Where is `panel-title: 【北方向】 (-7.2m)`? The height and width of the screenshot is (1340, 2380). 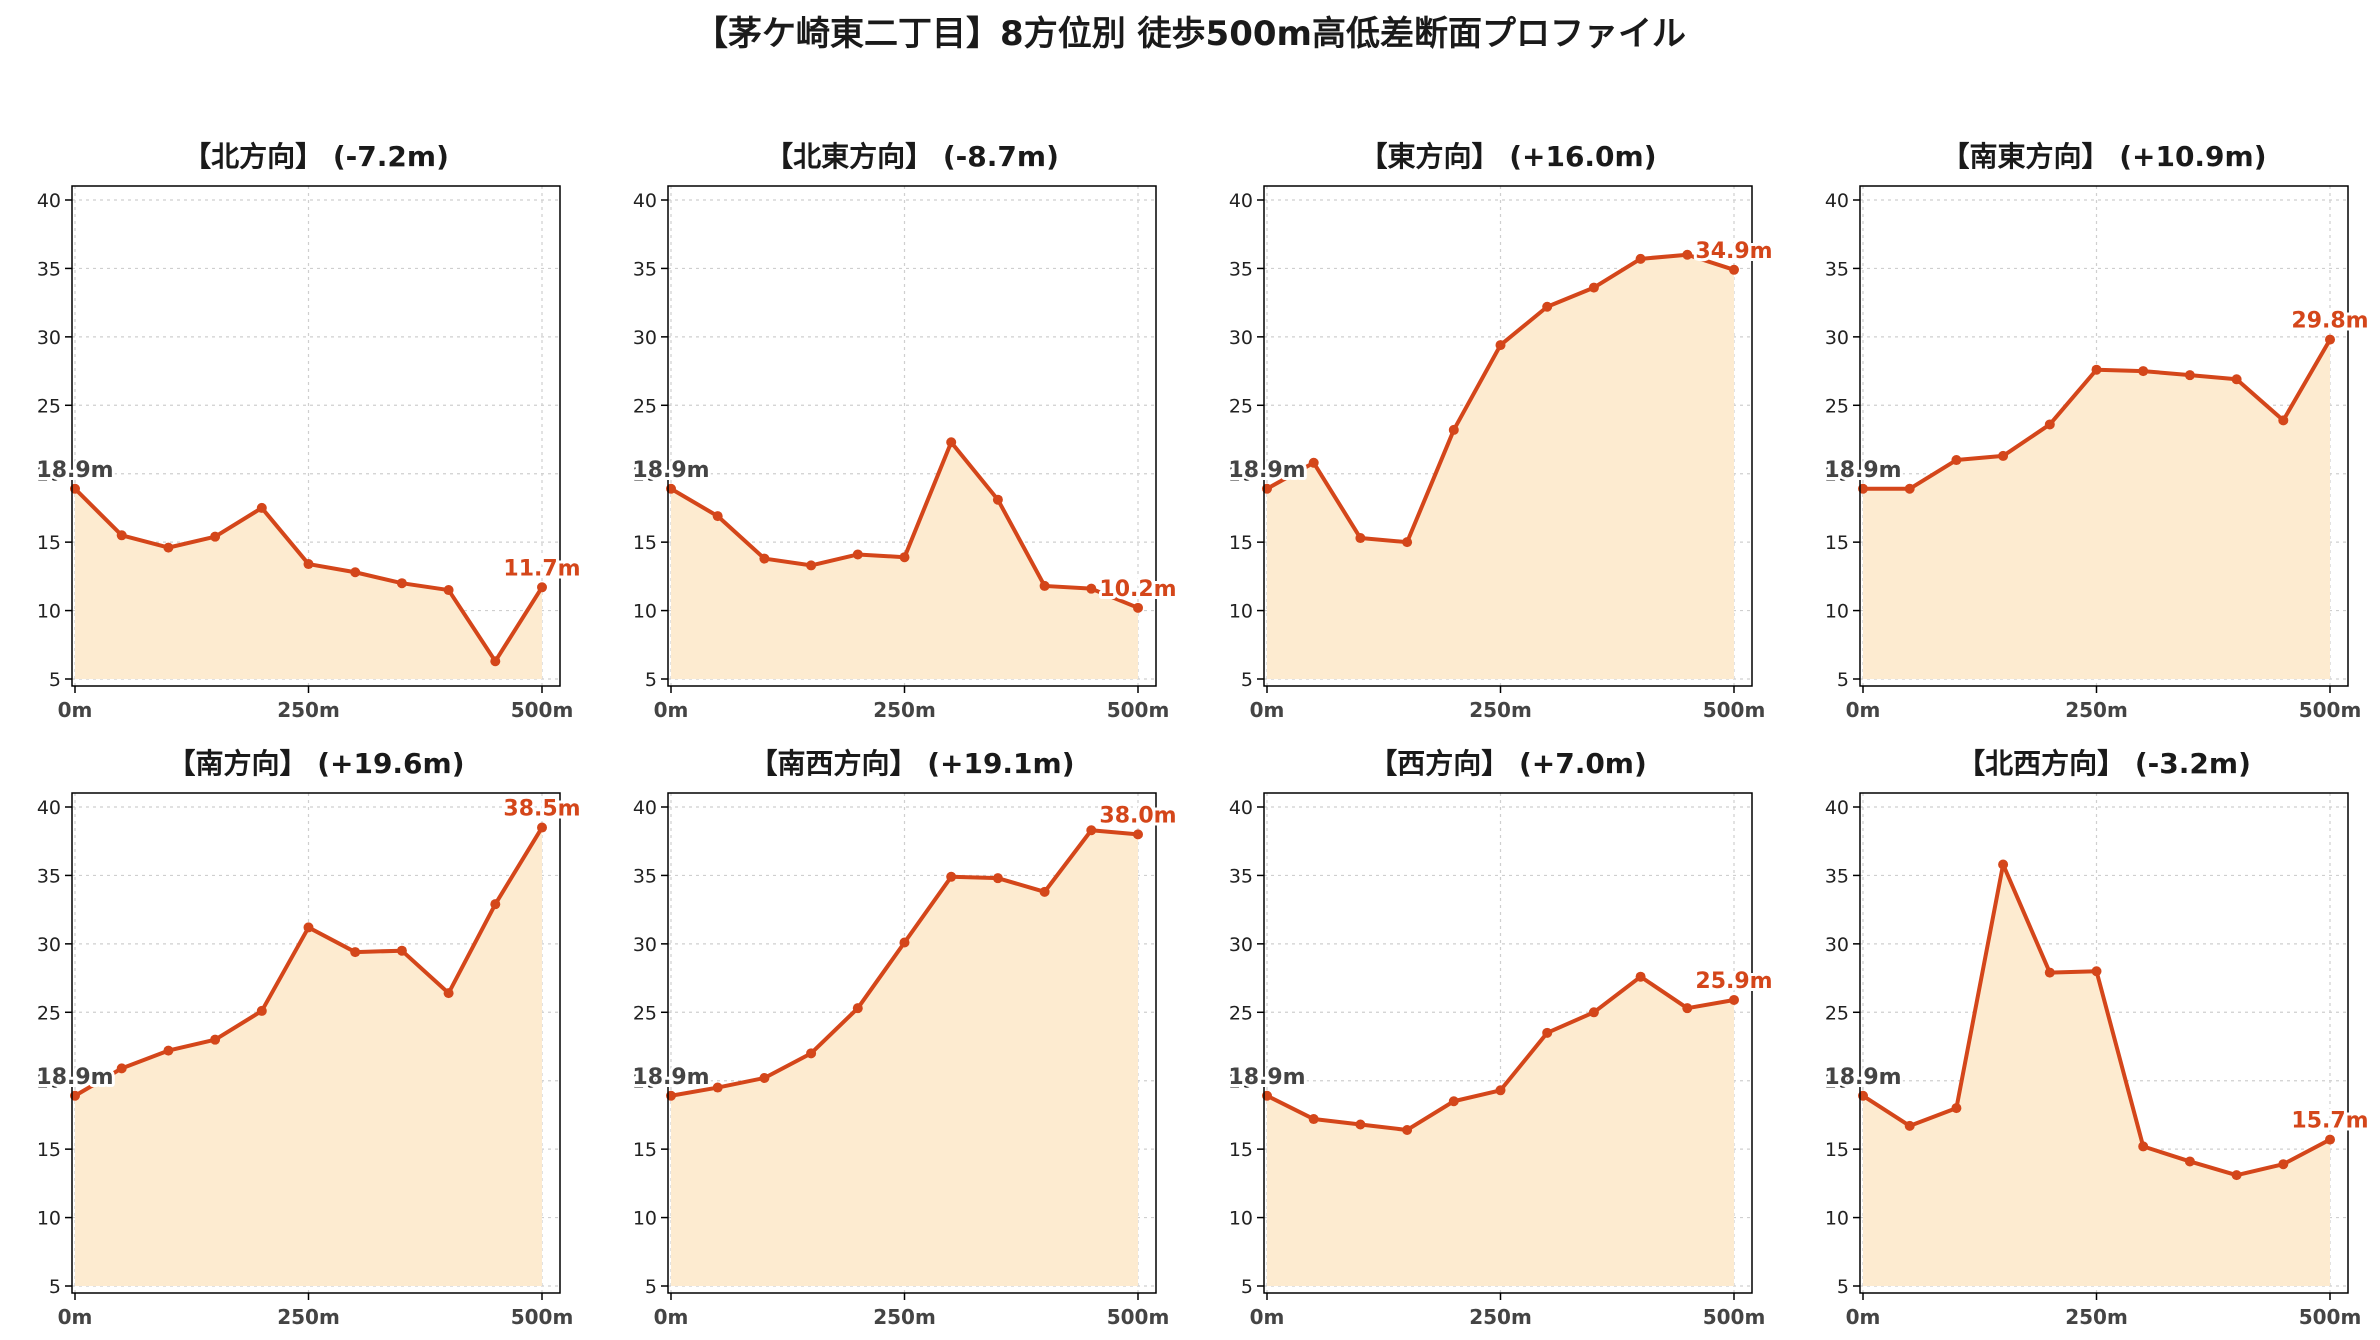 panel-title: 【北方向】 (-7.2m) is located at coordinates (316, 156).